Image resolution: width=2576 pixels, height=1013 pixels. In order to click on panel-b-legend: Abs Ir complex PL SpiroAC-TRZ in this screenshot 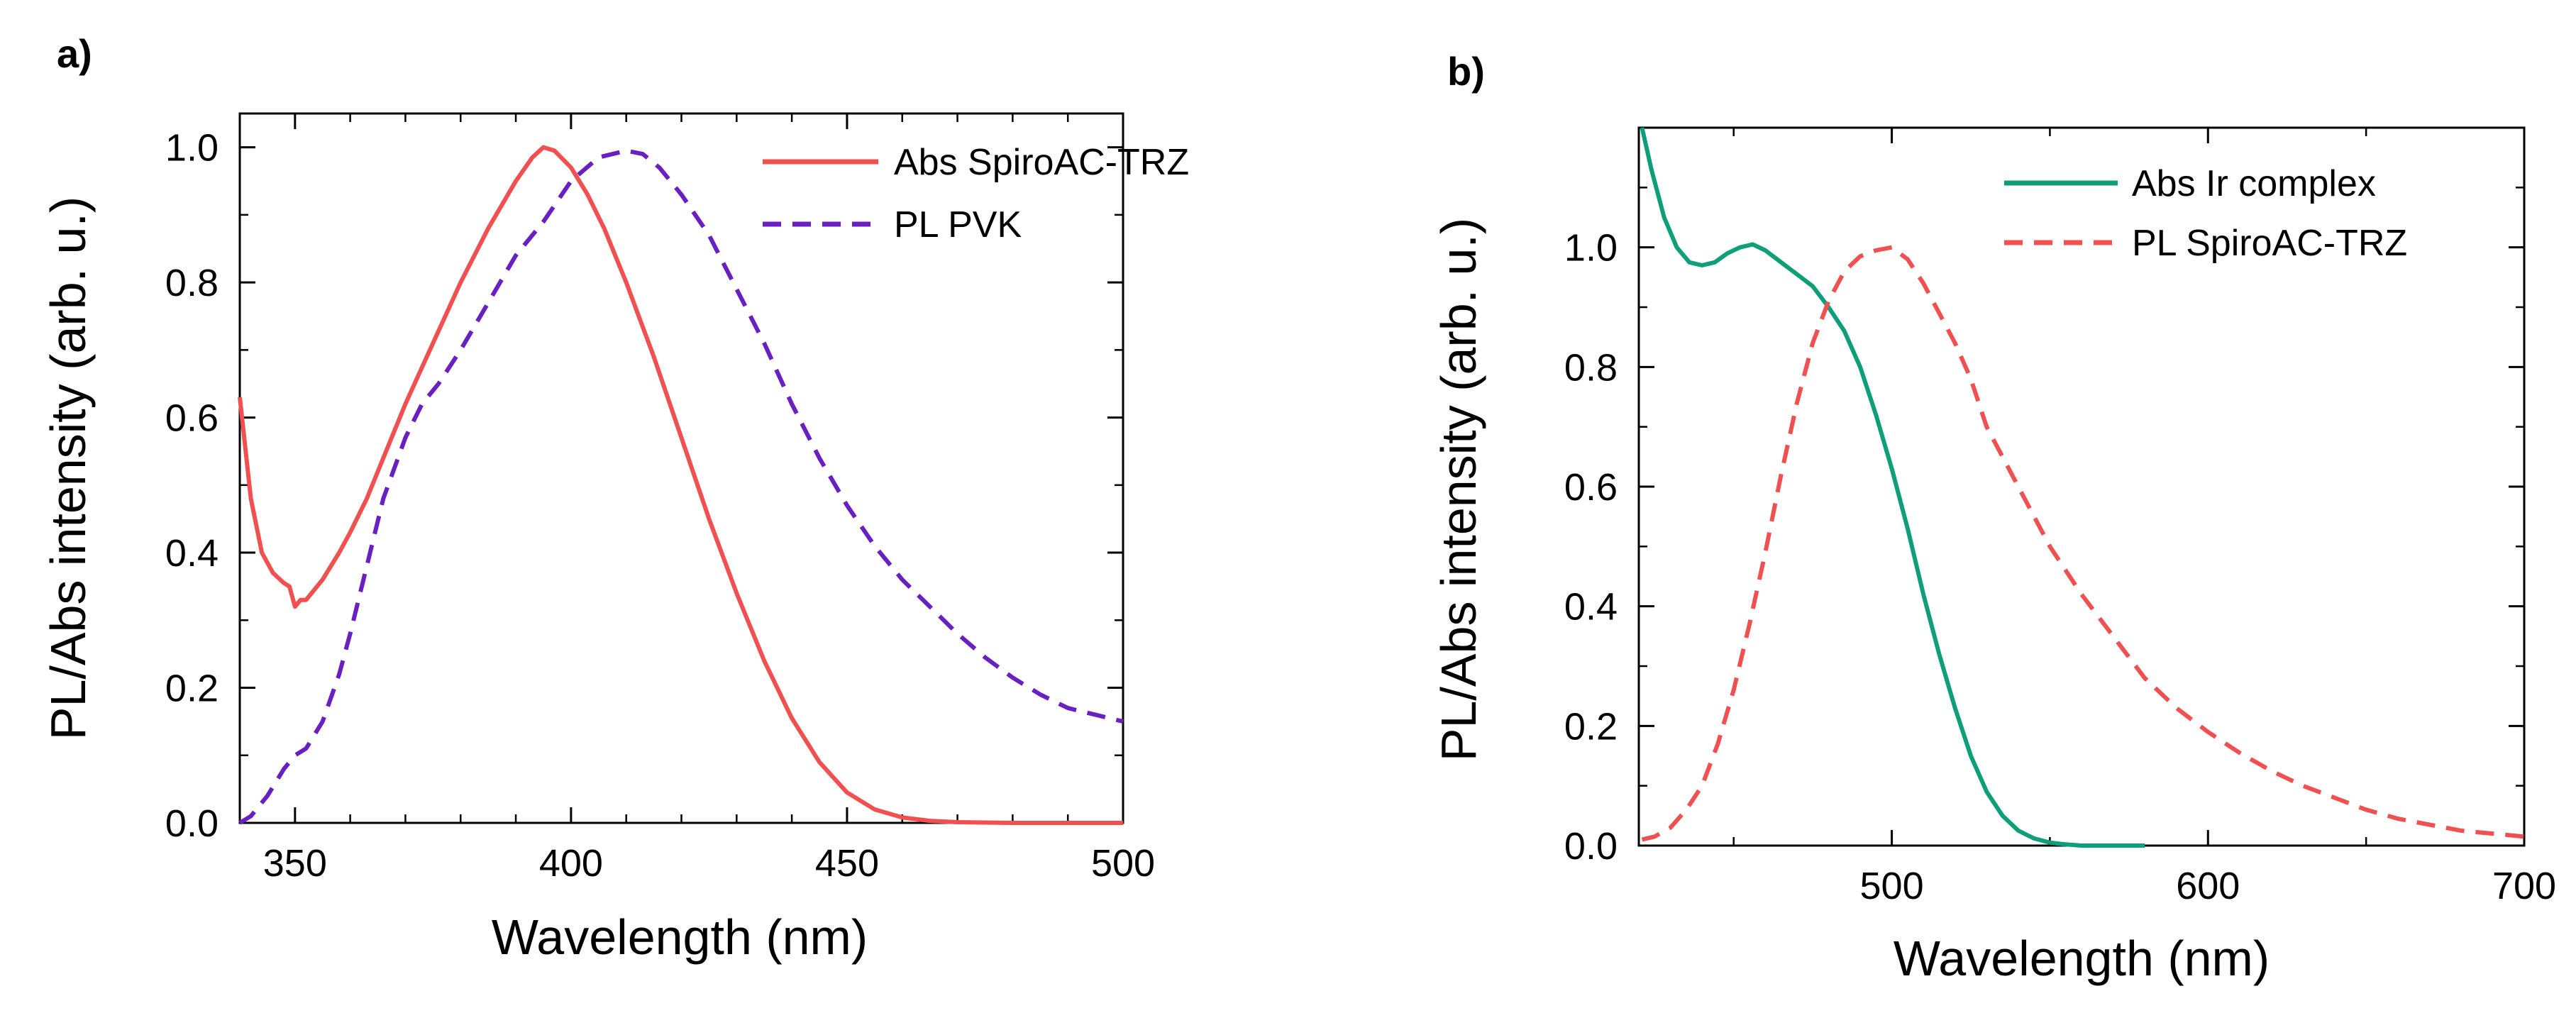, I will do `click(2205, 213)`.